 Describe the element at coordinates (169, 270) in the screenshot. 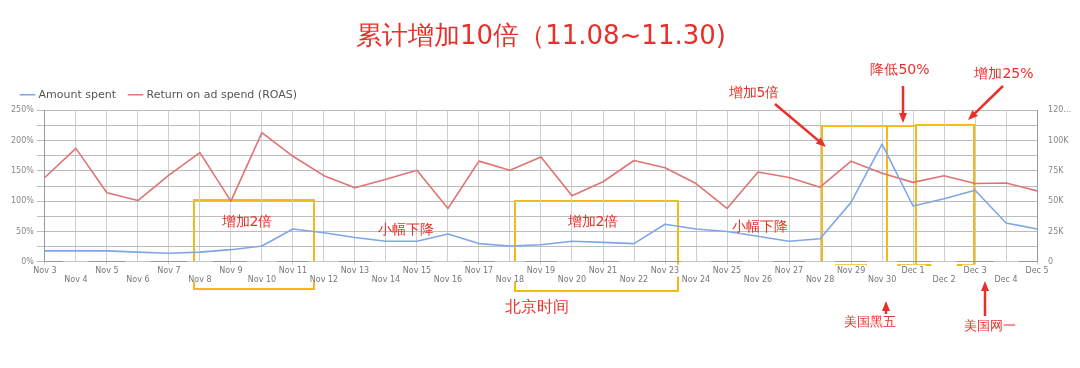

I see `x-tick-label: Nov 7` at that location.